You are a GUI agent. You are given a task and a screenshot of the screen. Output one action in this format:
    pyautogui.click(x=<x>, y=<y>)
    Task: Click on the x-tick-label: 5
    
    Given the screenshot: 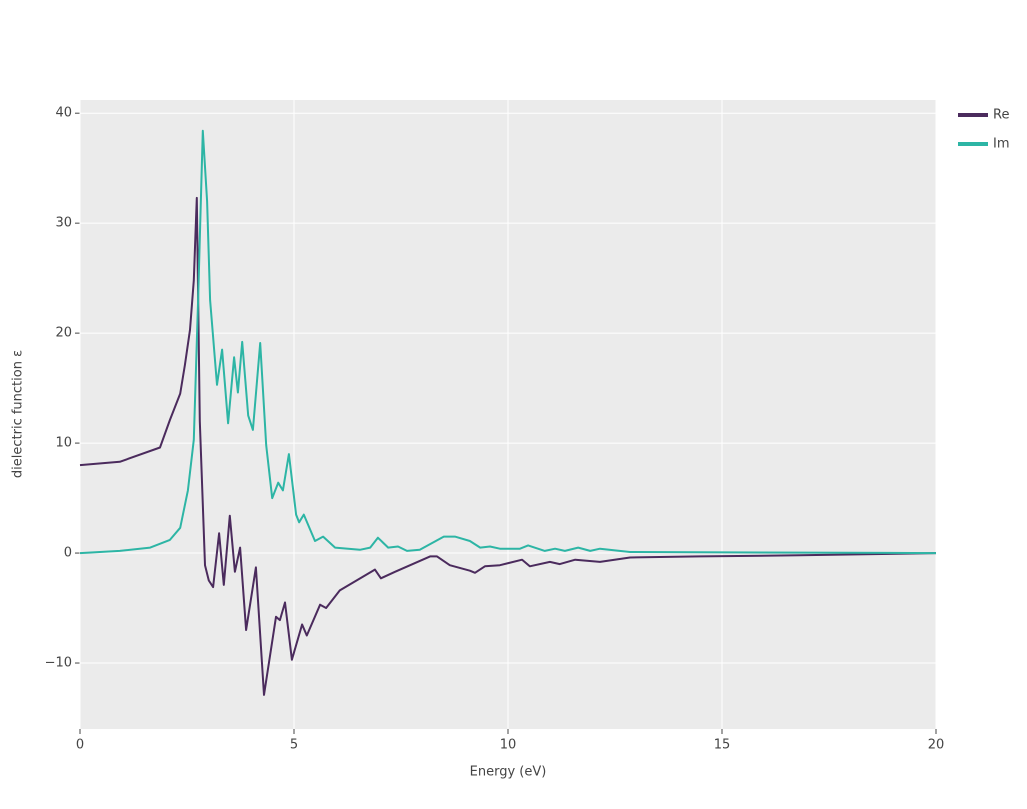 What is the action you would take?
    pyautogui.click(x=294, y=745)
    